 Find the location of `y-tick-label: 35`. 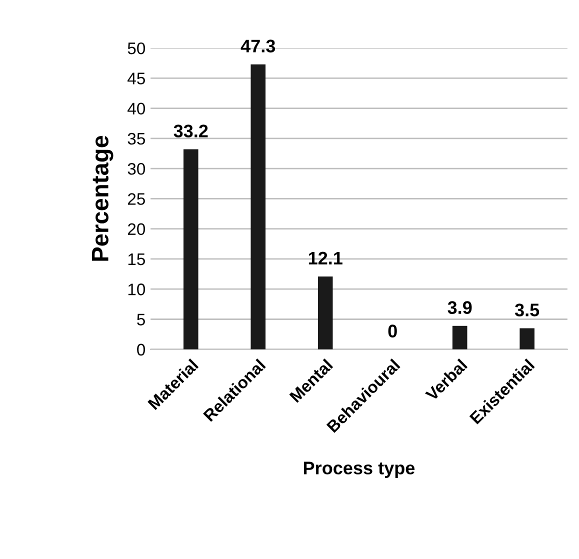

y-tick-label: 35 is located at coordinates (136, 138).